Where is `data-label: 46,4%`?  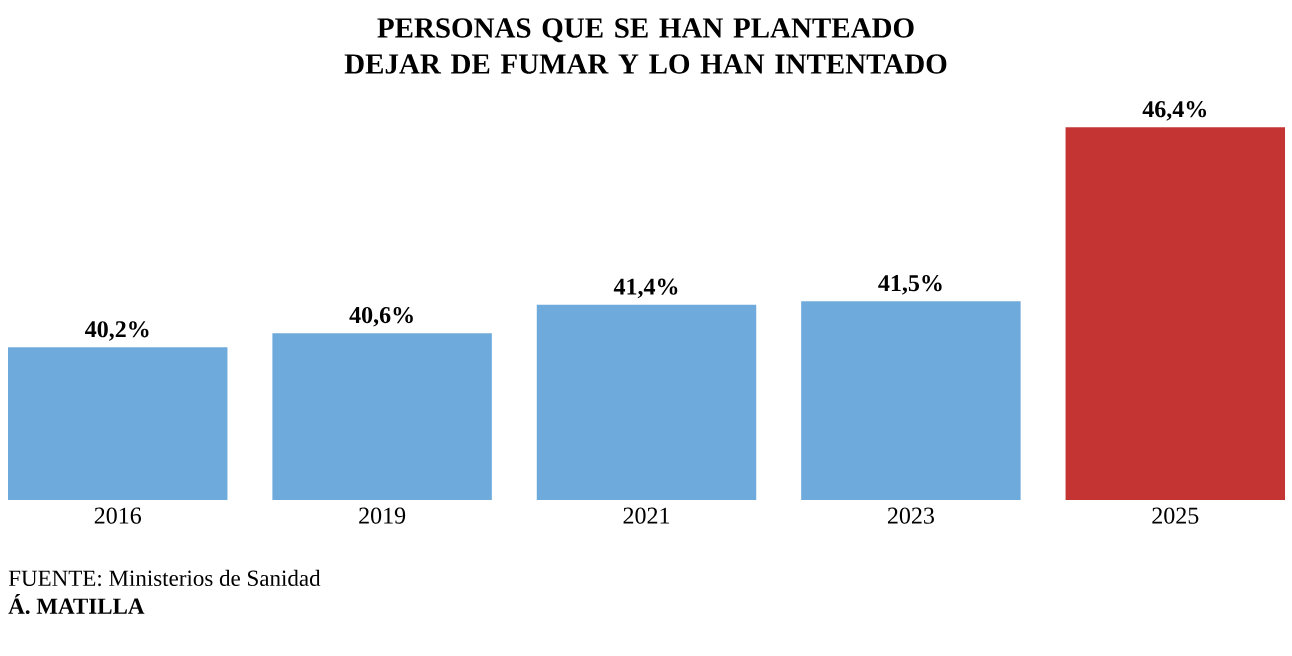 data-label: 46,4% is located at coordinates (1174, 111).